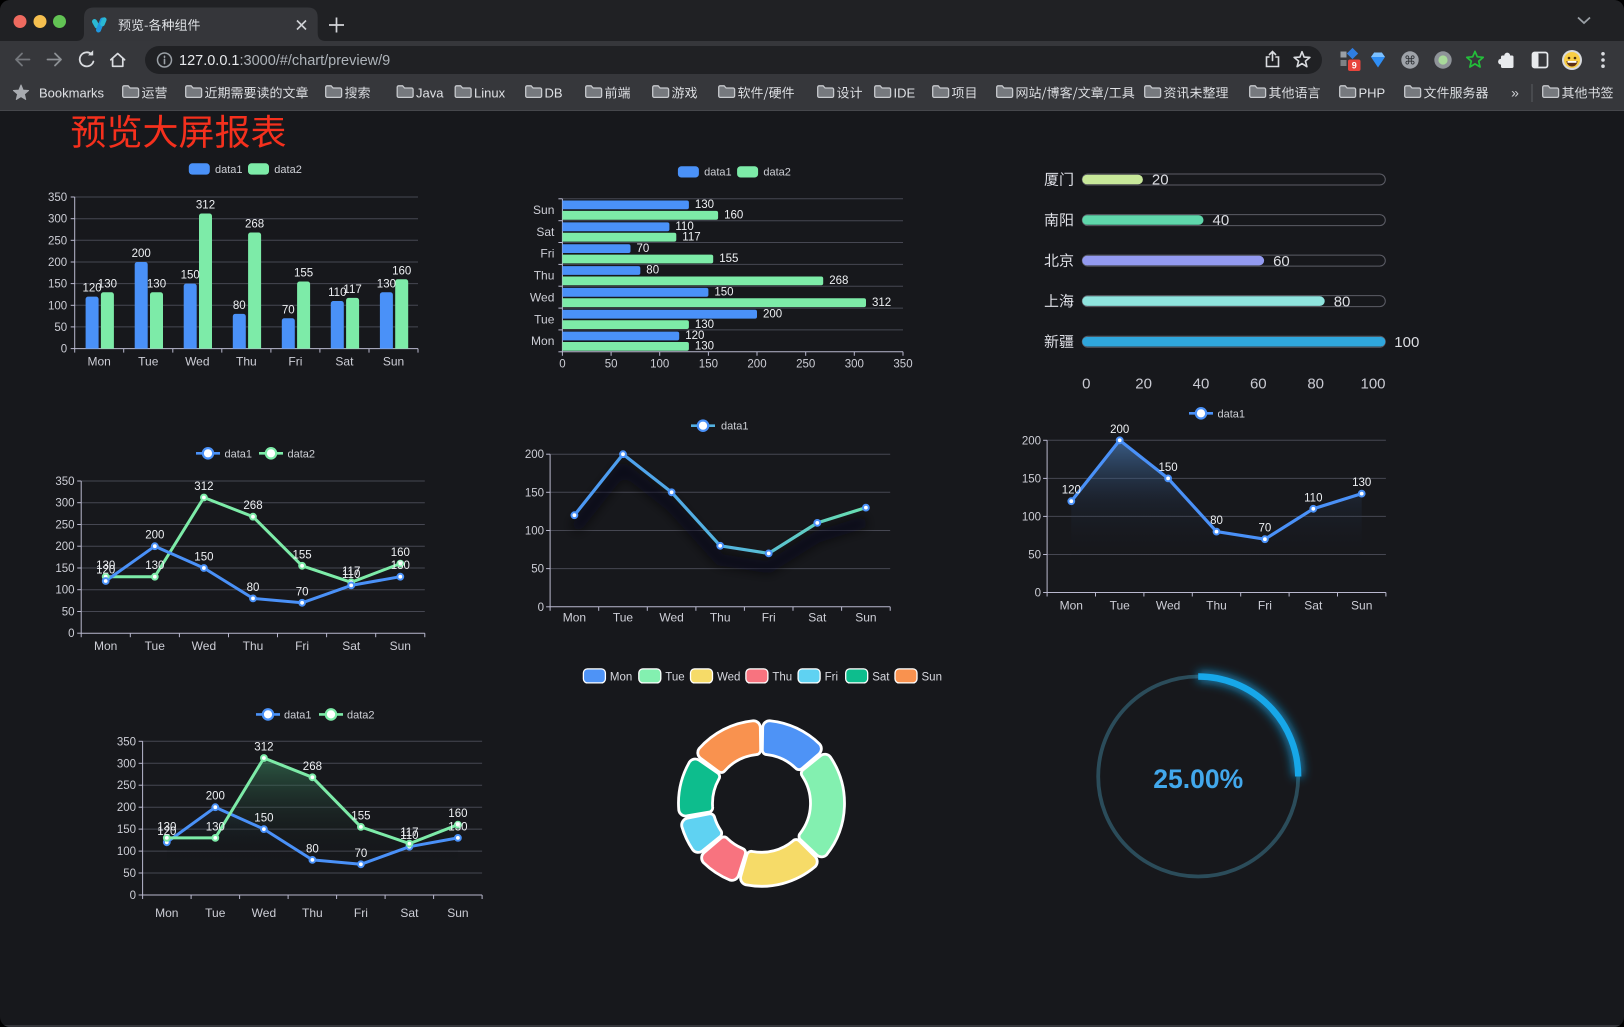 The image size is (1624, 1027). Describe the element at coordinates (1221, 220) in the screenshot. I see `svg-text: 40` at that location.